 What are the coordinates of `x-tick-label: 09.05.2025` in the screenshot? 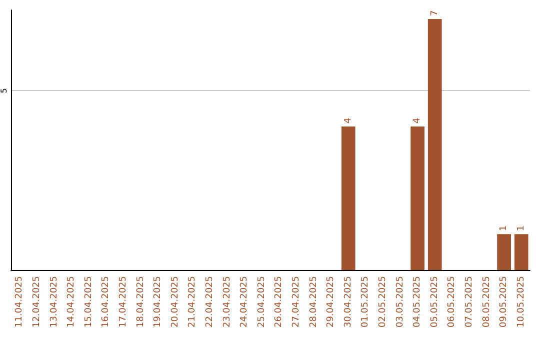 It's located at (504, 302).